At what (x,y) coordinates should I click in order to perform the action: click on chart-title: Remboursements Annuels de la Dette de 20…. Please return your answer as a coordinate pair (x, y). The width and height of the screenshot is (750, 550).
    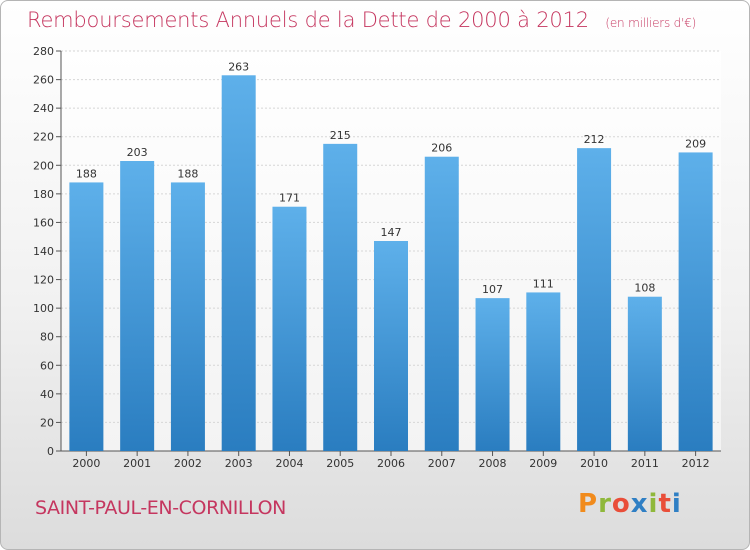
    Looking at the image, I should click on (361, 20).